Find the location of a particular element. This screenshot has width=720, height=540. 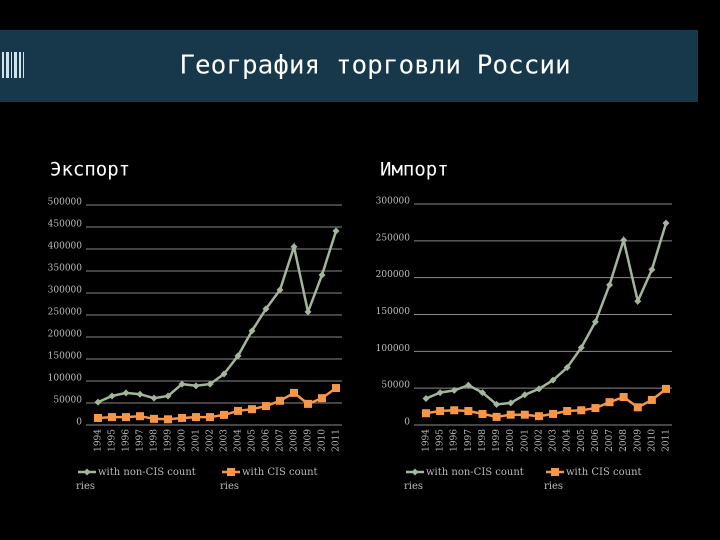

x-tick-label: 1994 is located at coordinates (99, 440).